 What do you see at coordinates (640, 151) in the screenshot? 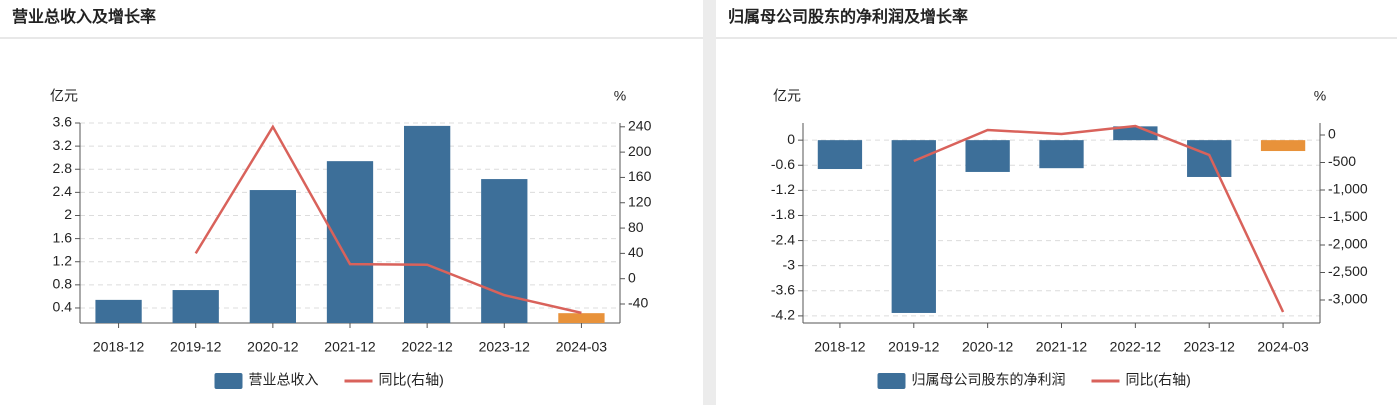
I see `y2-tick-label: 200` at bounding box center [640, 151].